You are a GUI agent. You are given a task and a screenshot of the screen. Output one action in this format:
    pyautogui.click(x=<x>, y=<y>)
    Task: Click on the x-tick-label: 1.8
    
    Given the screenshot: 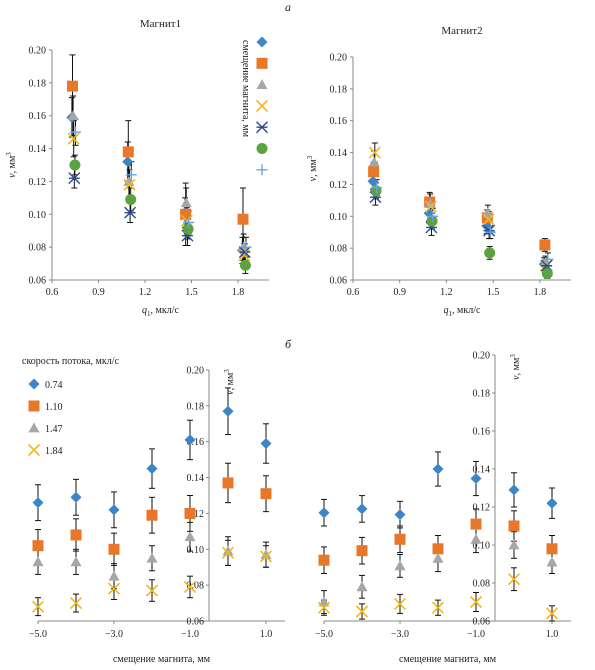 What is the action you would take?
    pyautogui.click(x=540, y=292)
    